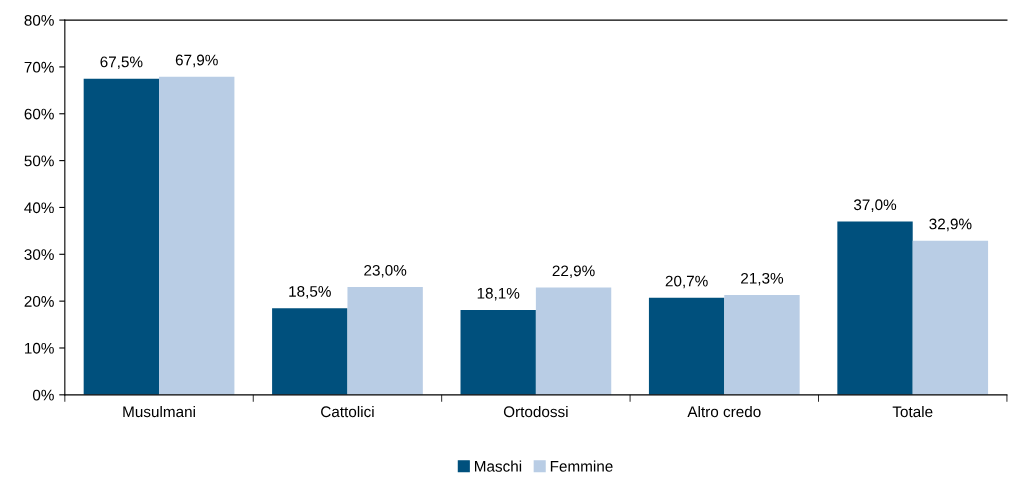  What do you see at coordinates (535, 411) in the screenshot?
I see `x-tick-label: Ortodossi` at bounding box center [535, 411].